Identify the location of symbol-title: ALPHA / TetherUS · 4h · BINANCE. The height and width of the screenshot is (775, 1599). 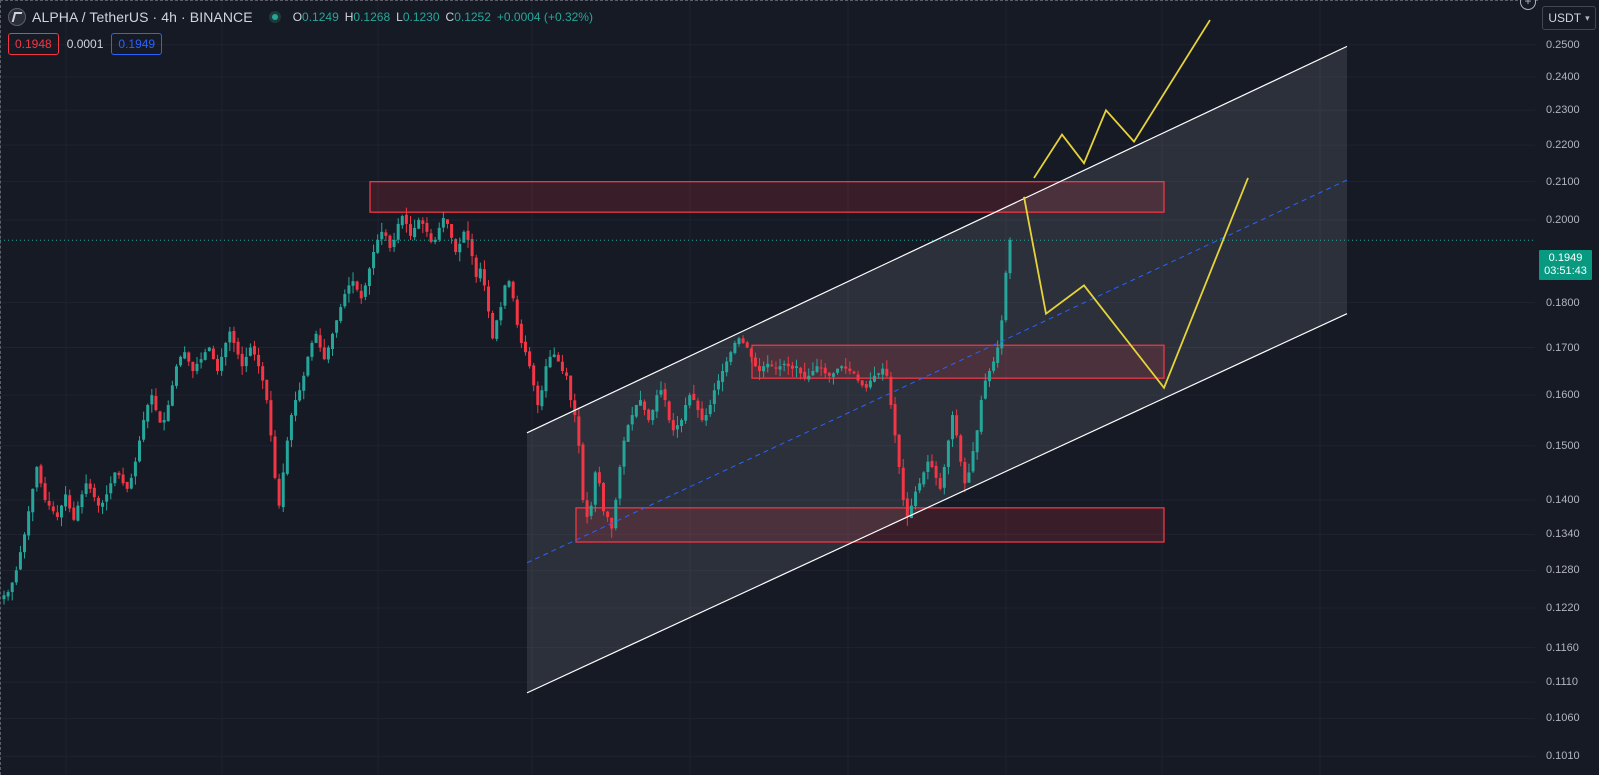
(142, 17).